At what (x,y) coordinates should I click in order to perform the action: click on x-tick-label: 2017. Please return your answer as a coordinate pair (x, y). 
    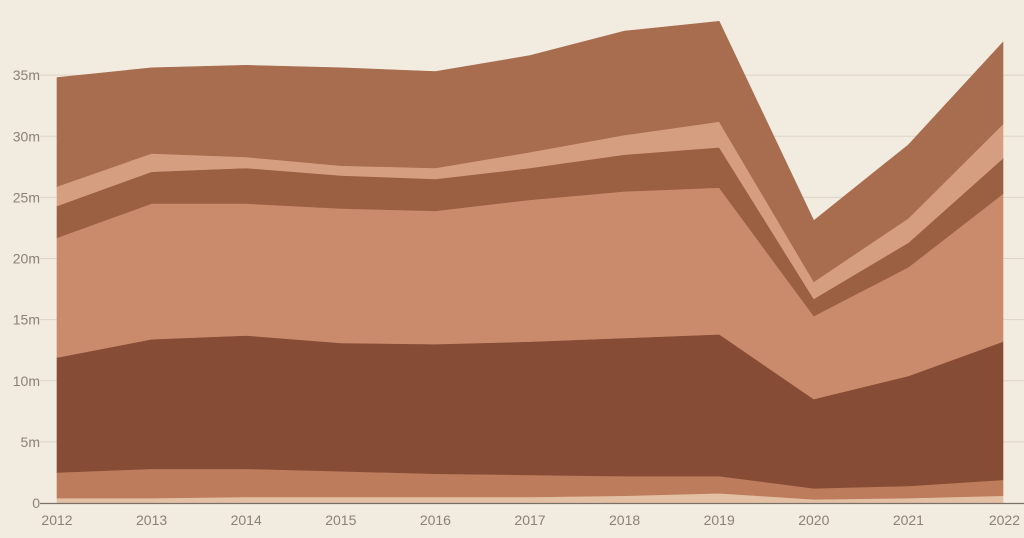
    Looking at the image, I should click on (529, 520).